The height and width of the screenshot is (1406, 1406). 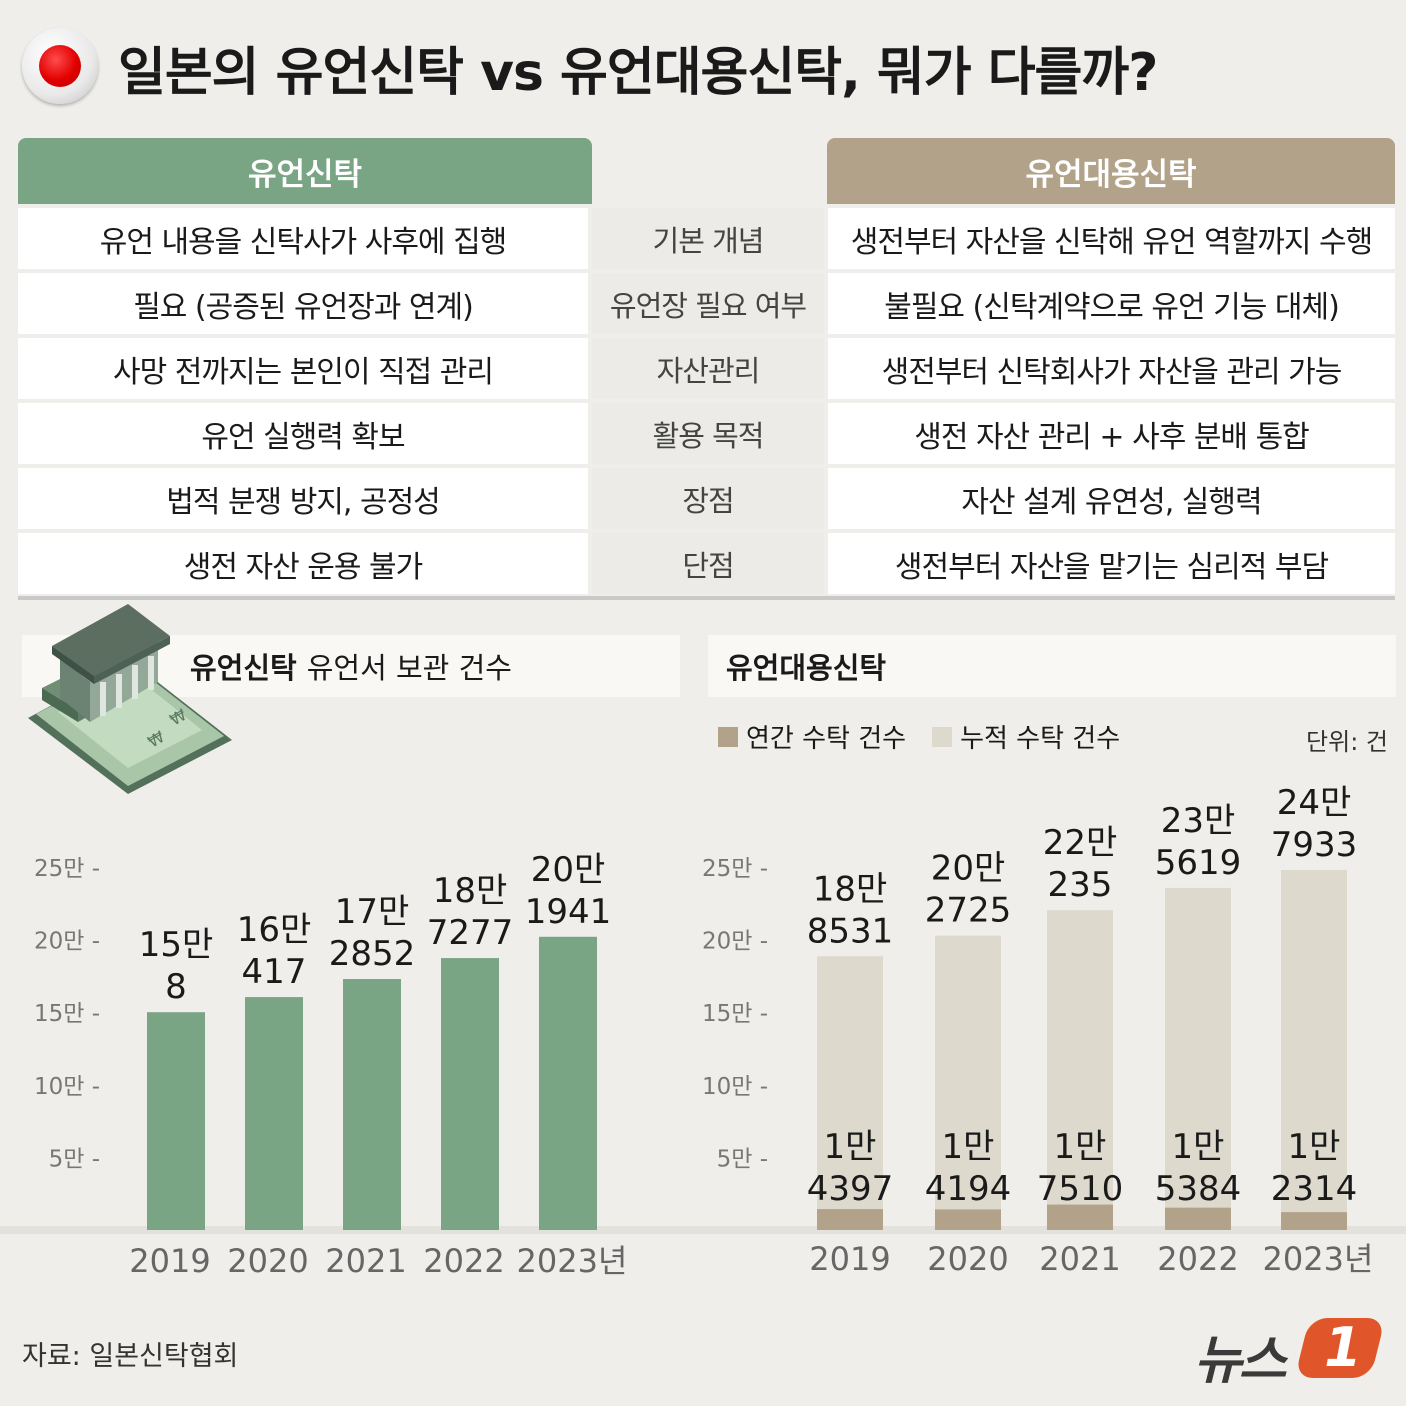 What do you see at coordinates (1111, 433) in the screenshot?
I see `cell-will-substitute-trust: 생전 자산 관리 + 사후 분배 통합` at bounding box center [1111, 433].